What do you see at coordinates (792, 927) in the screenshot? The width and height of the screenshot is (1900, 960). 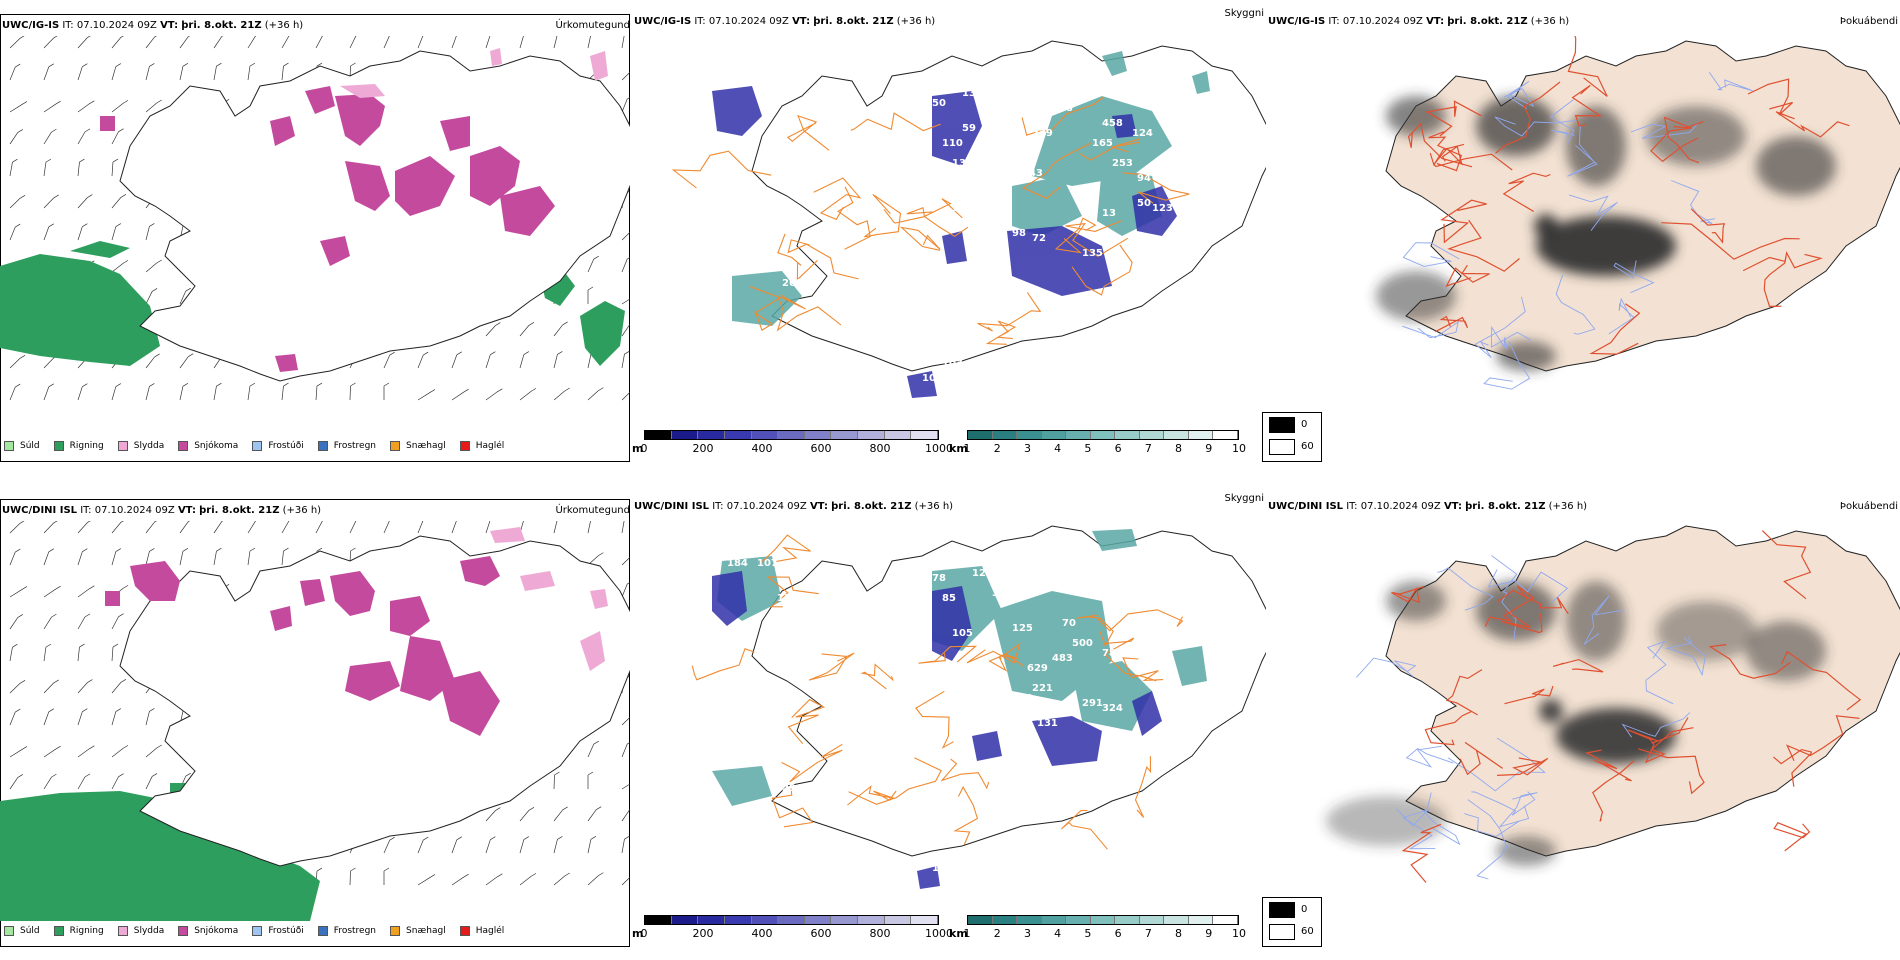 I see `ceiling-colorbar: m 0 200 400 600 800 1000` at bounding box center [792, 927].